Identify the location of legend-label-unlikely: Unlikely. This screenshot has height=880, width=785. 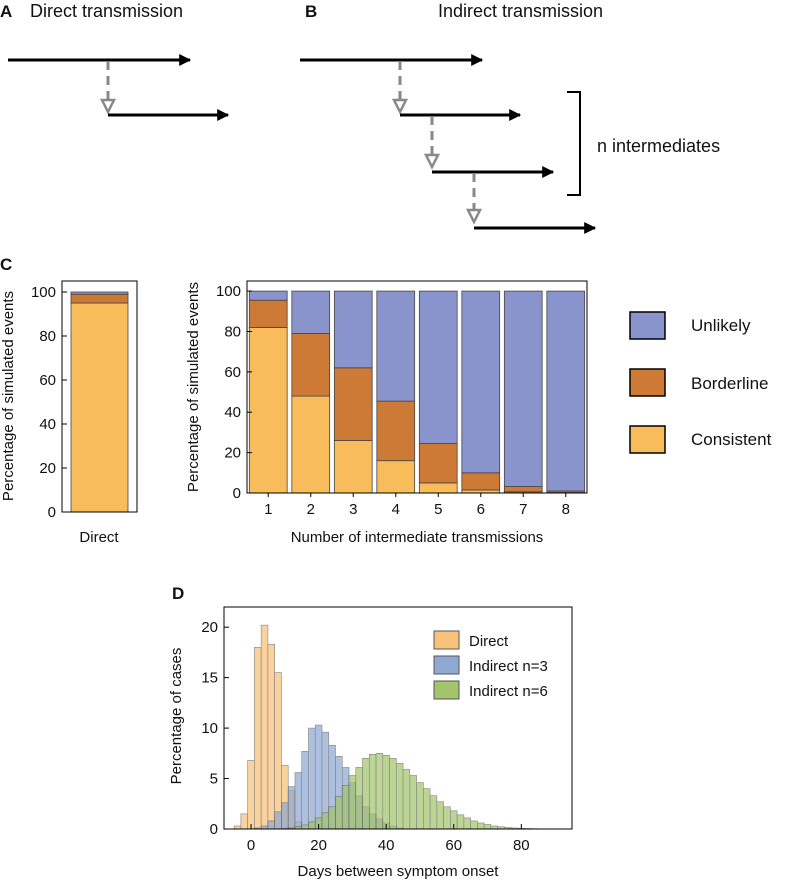
(721, 325).